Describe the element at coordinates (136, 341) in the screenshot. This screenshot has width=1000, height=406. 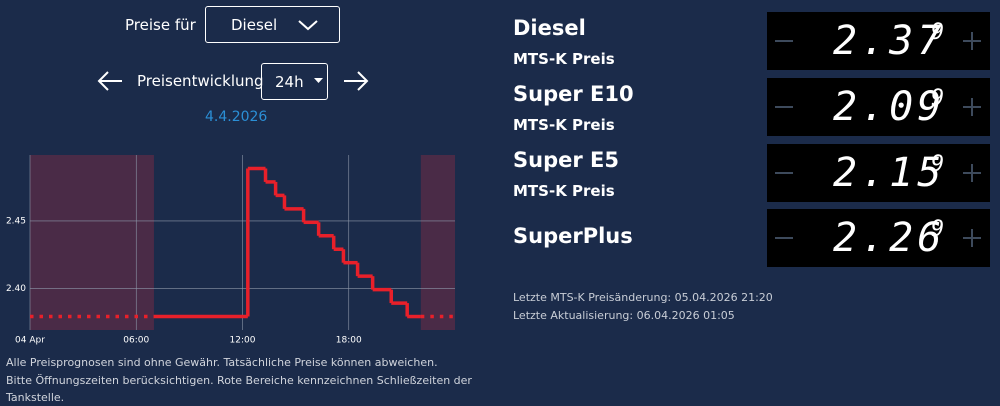
I see `x-tick-label: 06:00` at that location.